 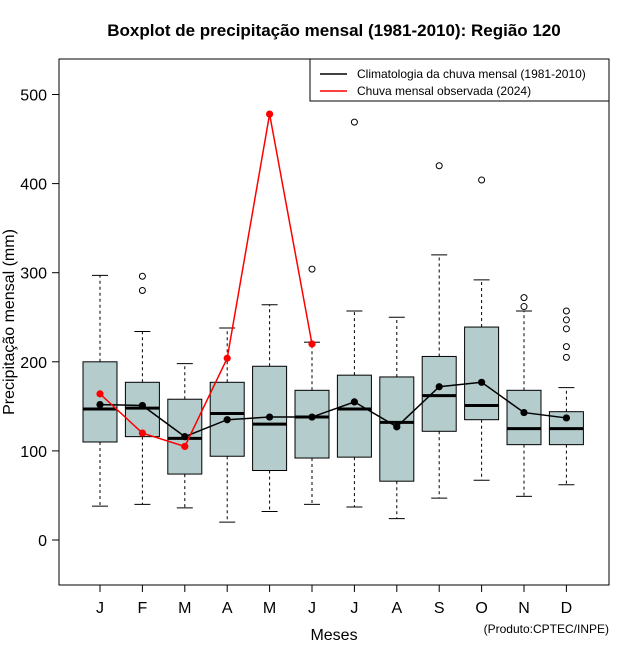 I want to click on x-tick-label: F, so click(x=143, y=608).